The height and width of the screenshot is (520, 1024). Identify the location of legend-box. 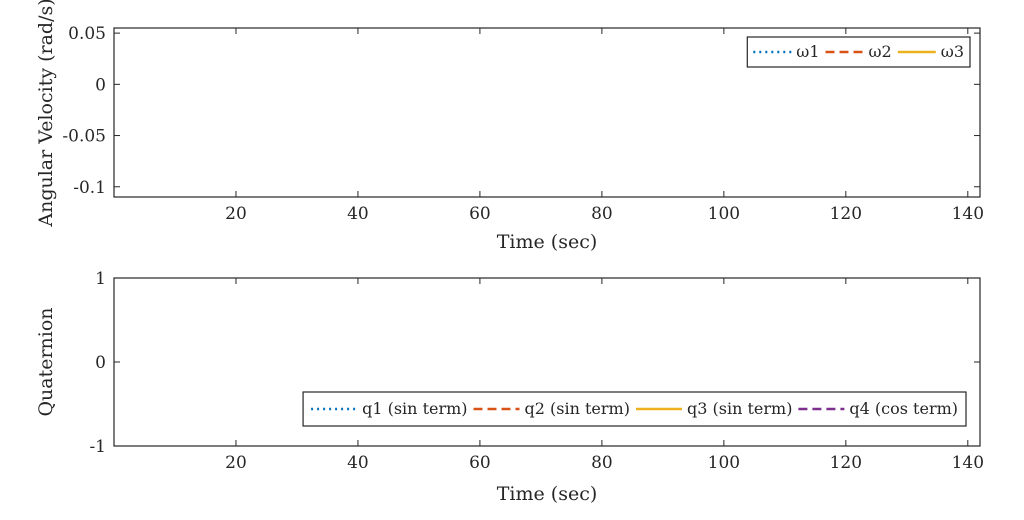
(634, 409).